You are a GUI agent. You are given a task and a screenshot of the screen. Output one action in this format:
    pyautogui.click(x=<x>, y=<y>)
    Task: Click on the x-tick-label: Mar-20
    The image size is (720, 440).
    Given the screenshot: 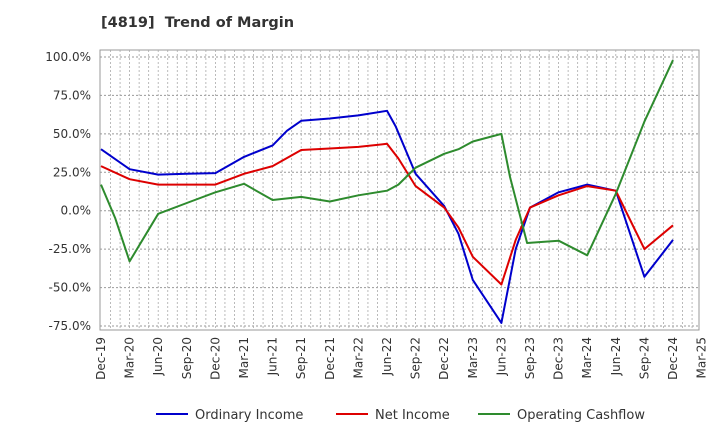 What is the action you would take?
    pyautogui.click(x=130, y=357)
    